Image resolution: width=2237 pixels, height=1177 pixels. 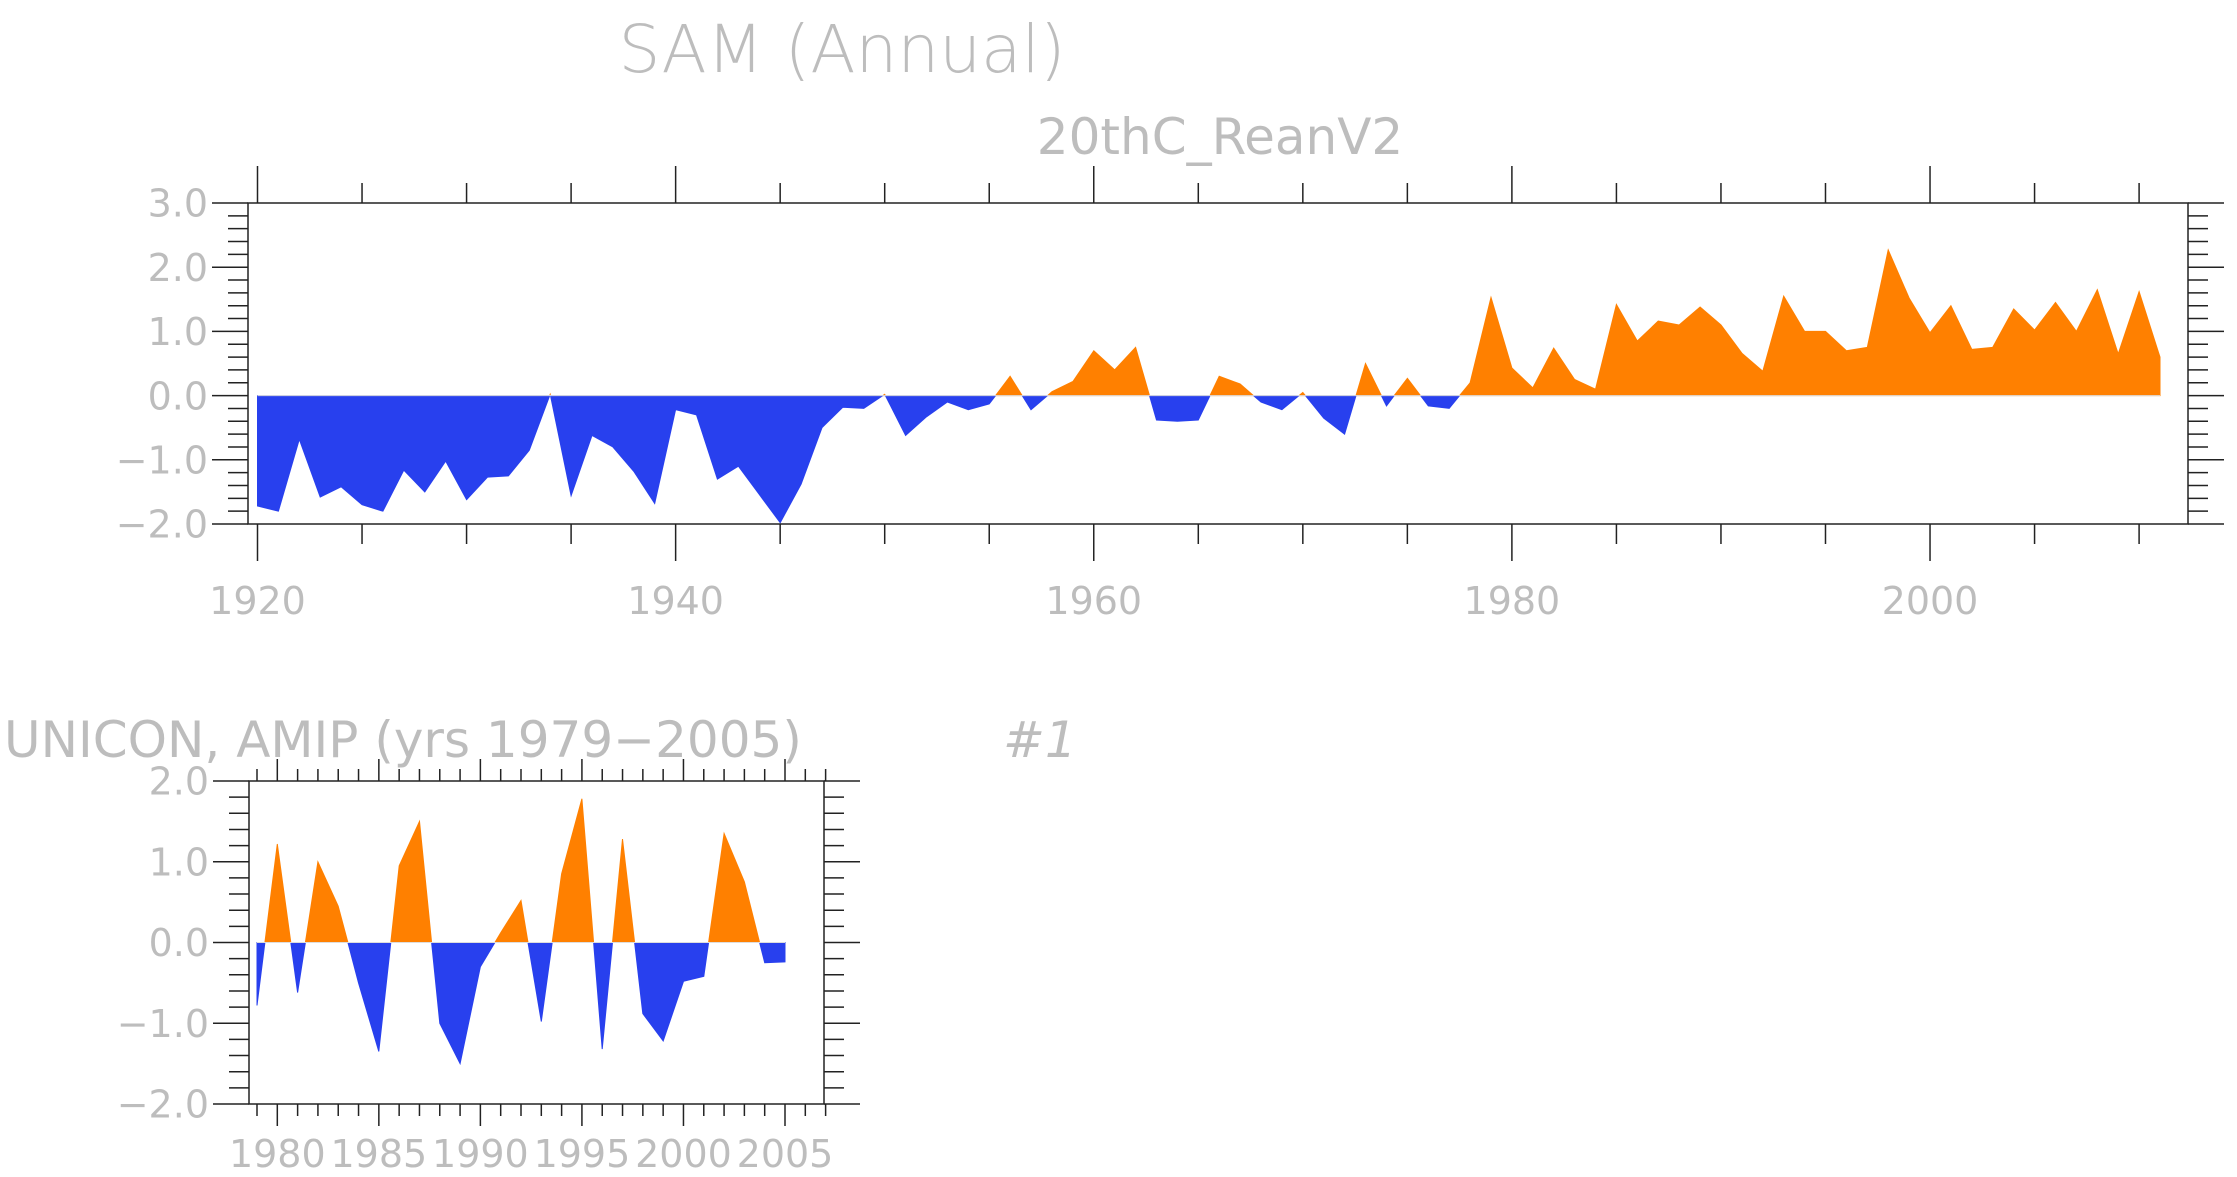 I want to click on panel2-title: UNICON, AMIP (yrs 1979−2005), so click(x=403, y=740).